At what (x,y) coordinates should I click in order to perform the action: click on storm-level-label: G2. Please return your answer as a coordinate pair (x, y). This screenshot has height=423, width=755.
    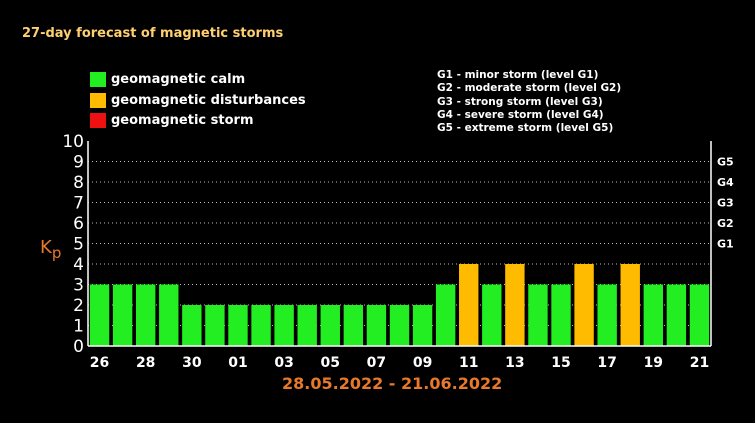
    Looking at the image, I should click on (725, 223).